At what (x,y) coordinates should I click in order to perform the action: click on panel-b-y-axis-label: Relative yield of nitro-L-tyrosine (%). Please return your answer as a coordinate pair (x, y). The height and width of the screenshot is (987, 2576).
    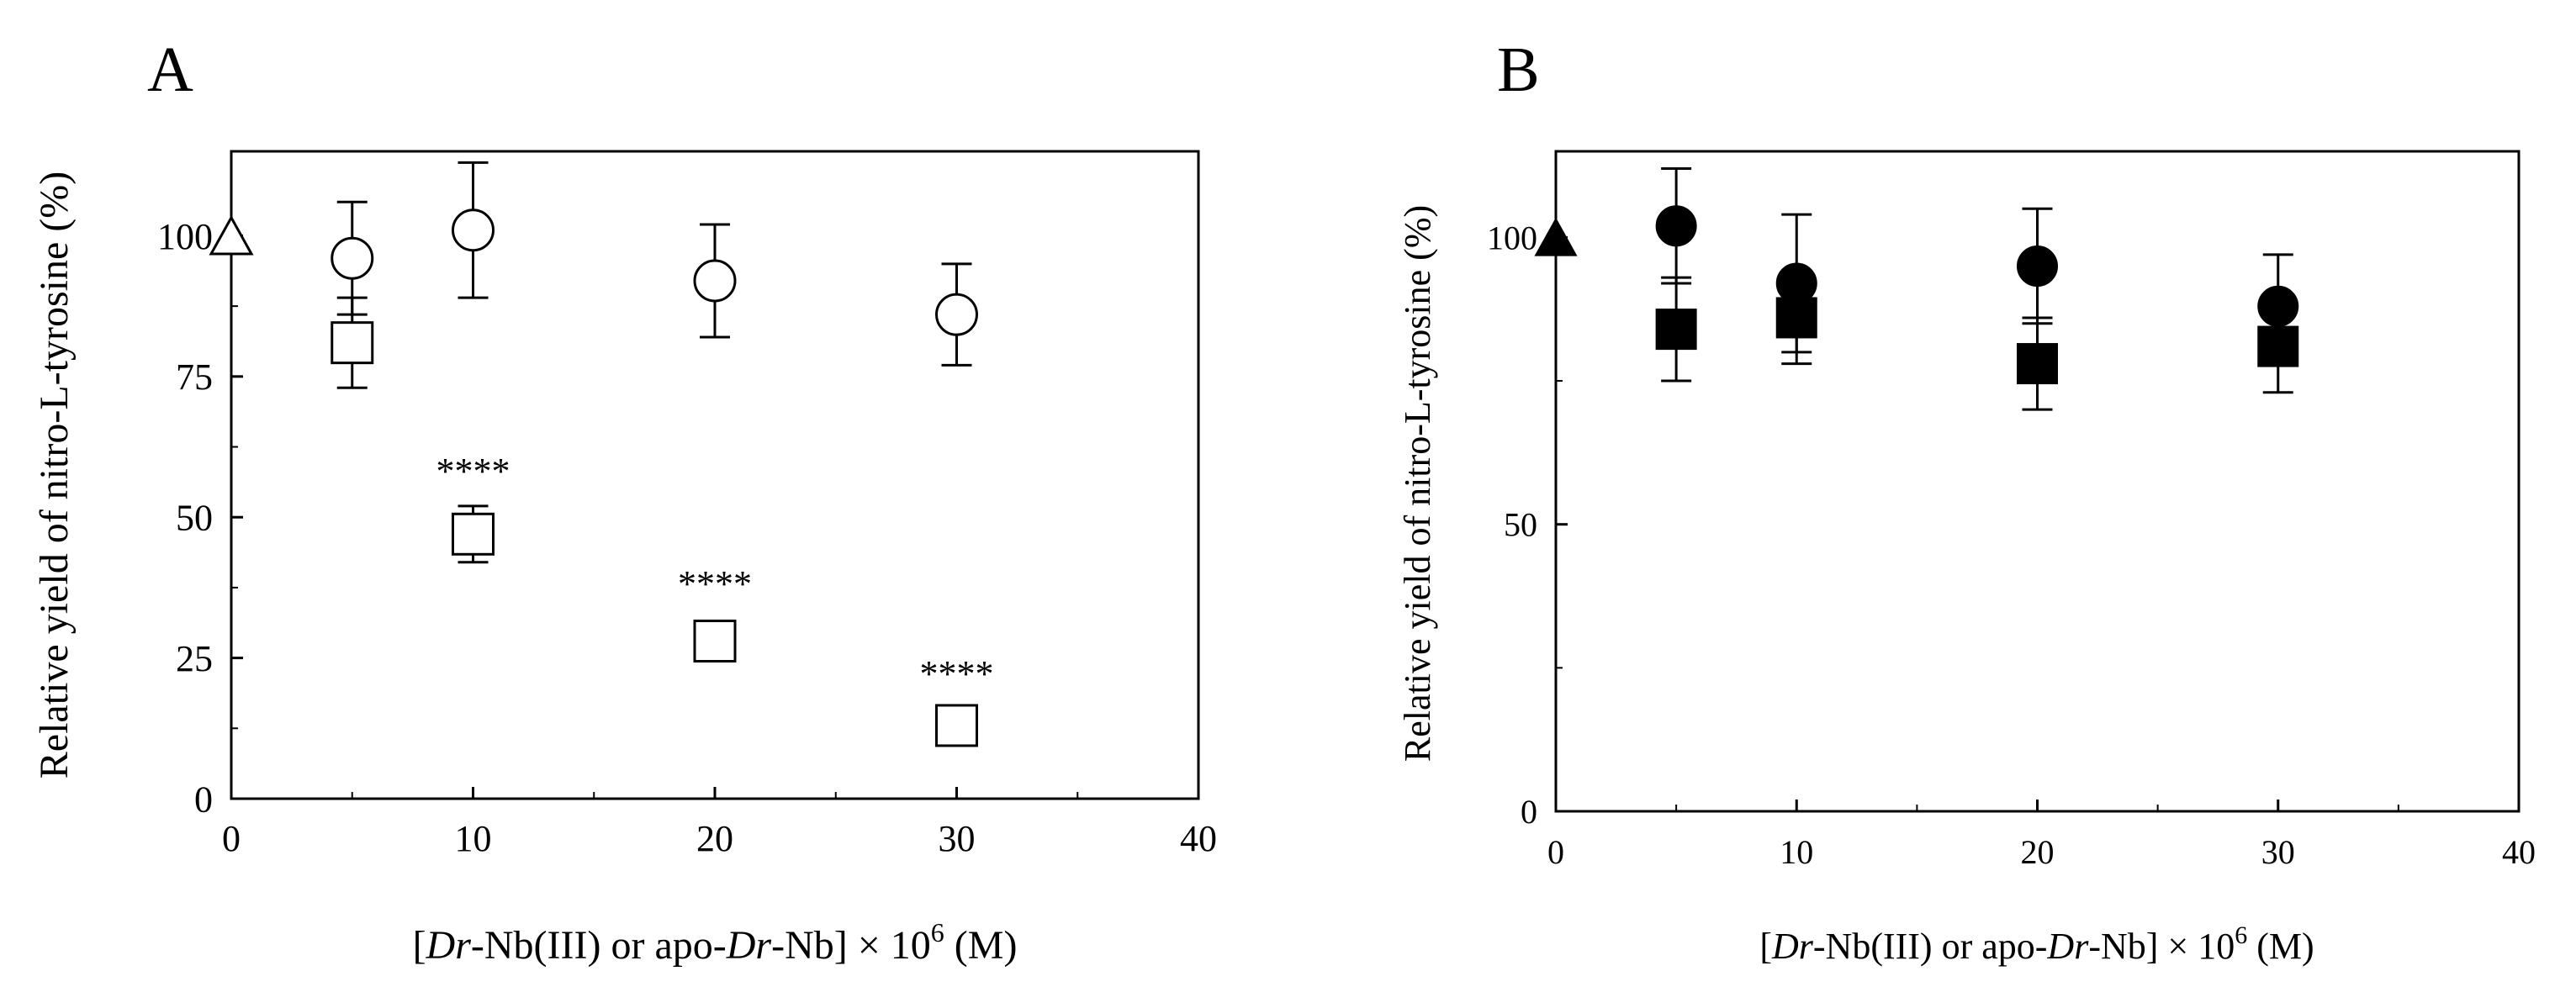
    Looking at the image, I should click on (1417, 484).